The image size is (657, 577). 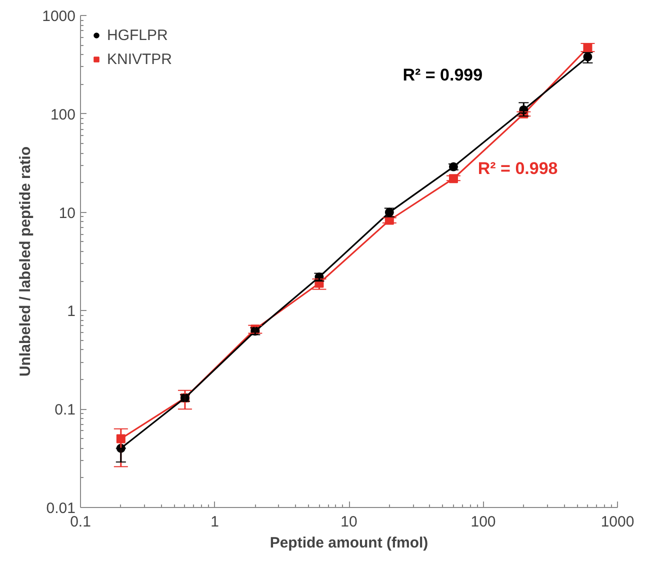 What do you see at coordinates (67, 213) in the screenshot?
I see `y-tick-label: 10` at bounding box center [67, 213].